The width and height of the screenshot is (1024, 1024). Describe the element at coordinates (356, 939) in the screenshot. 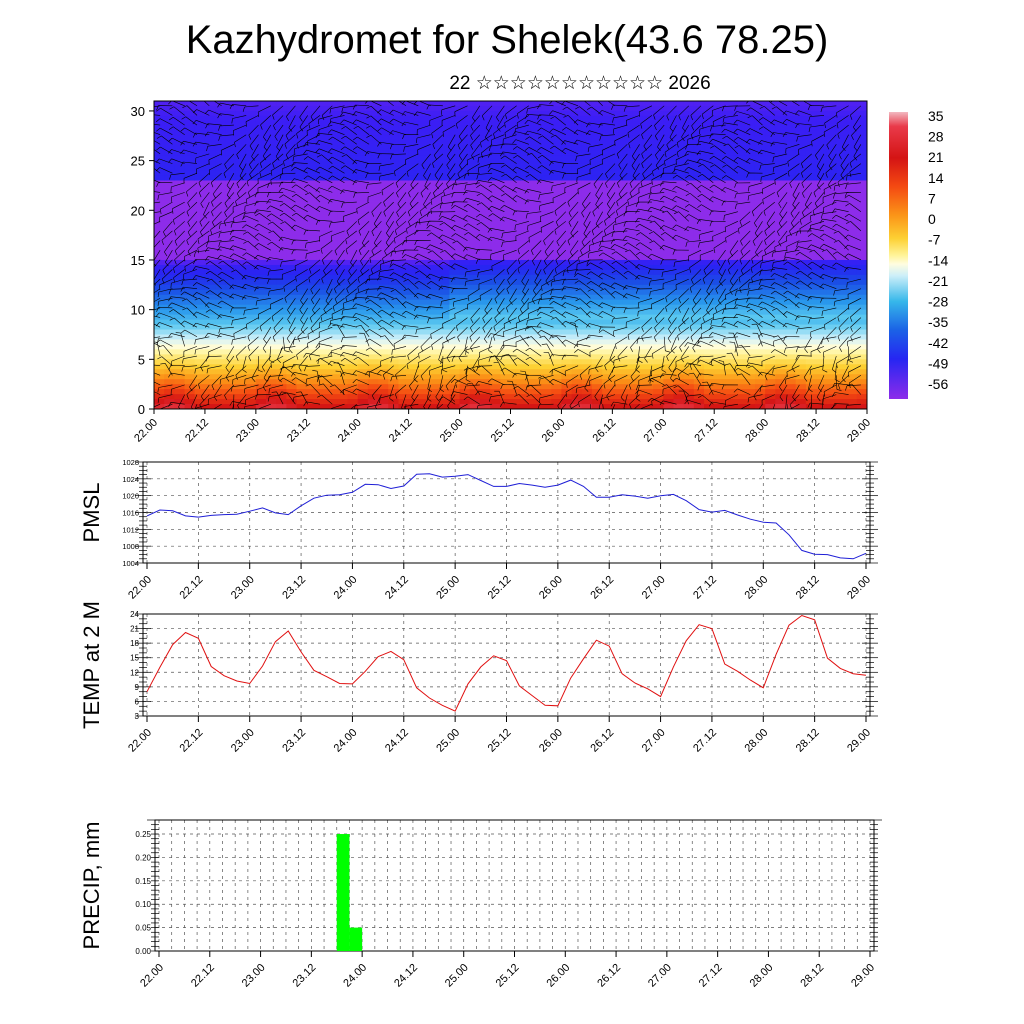

I see `precip-bar` at that location.